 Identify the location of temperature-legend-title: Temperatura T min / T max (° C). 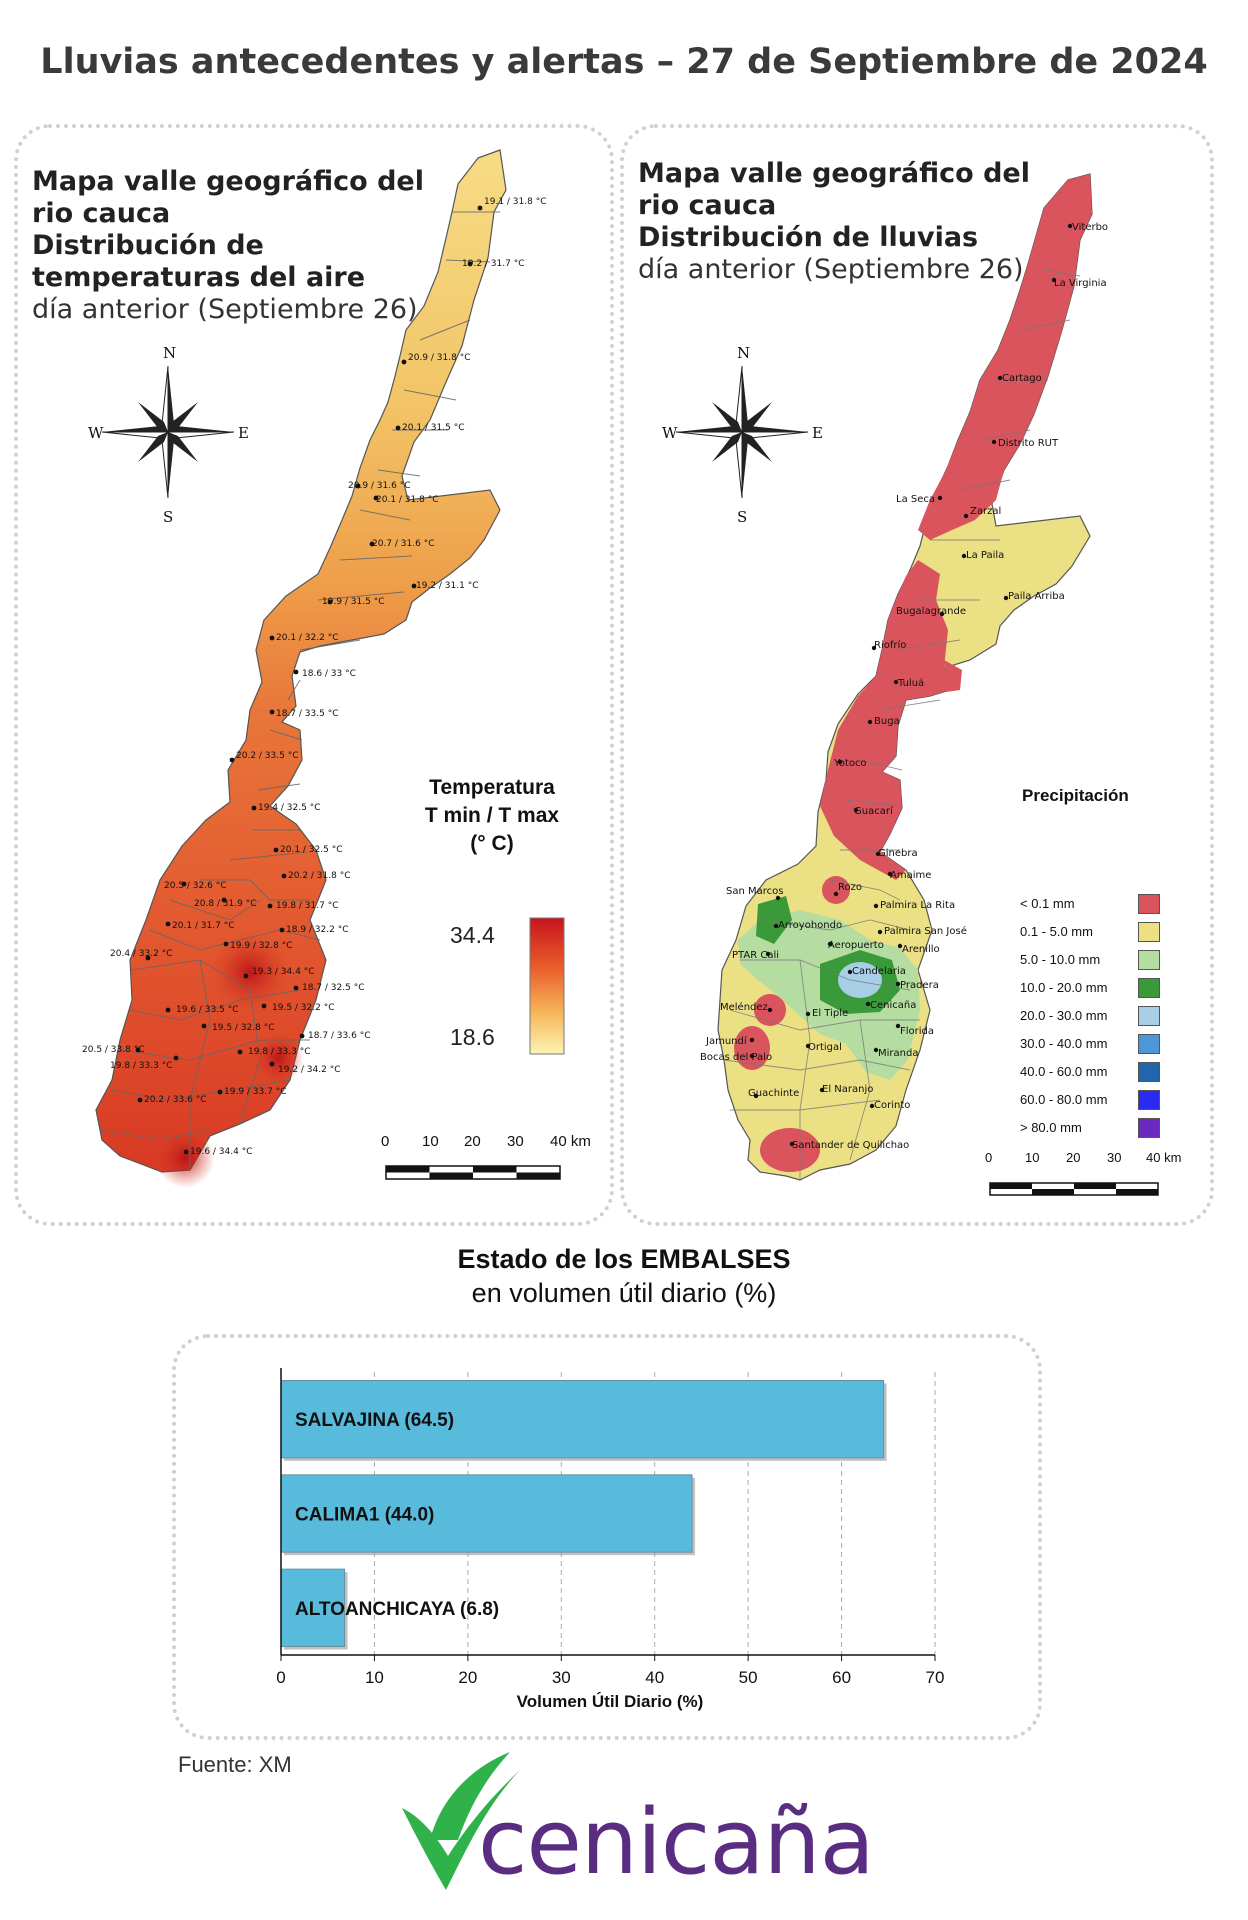
(492, 815).